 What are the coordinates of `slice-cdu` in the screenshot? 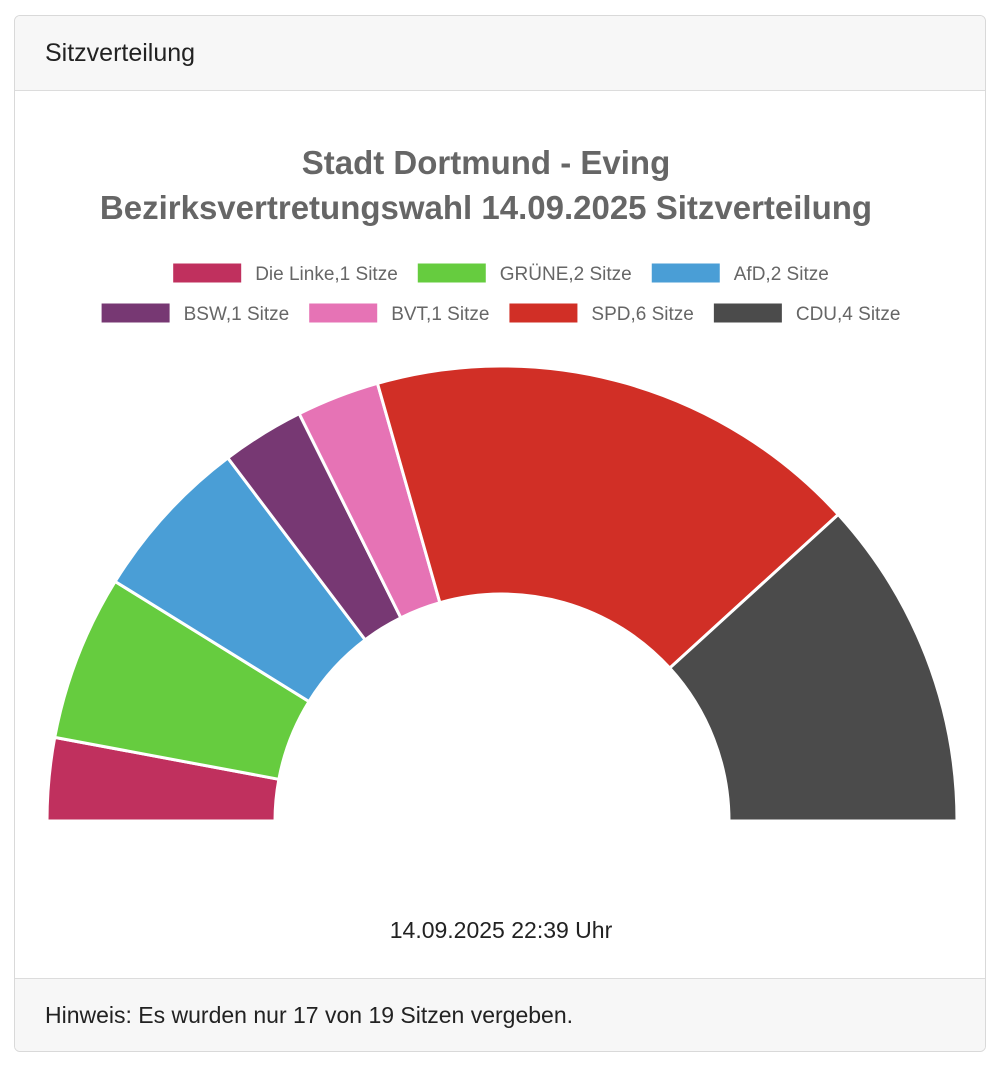 It's located at (813, 667).